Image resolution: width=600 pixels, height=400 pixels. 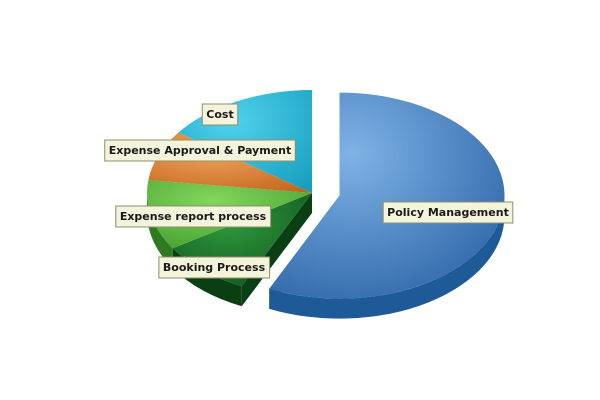 I want to click on pie-slice-label: Expense Approval & Payment, so click(x=200, y=150).